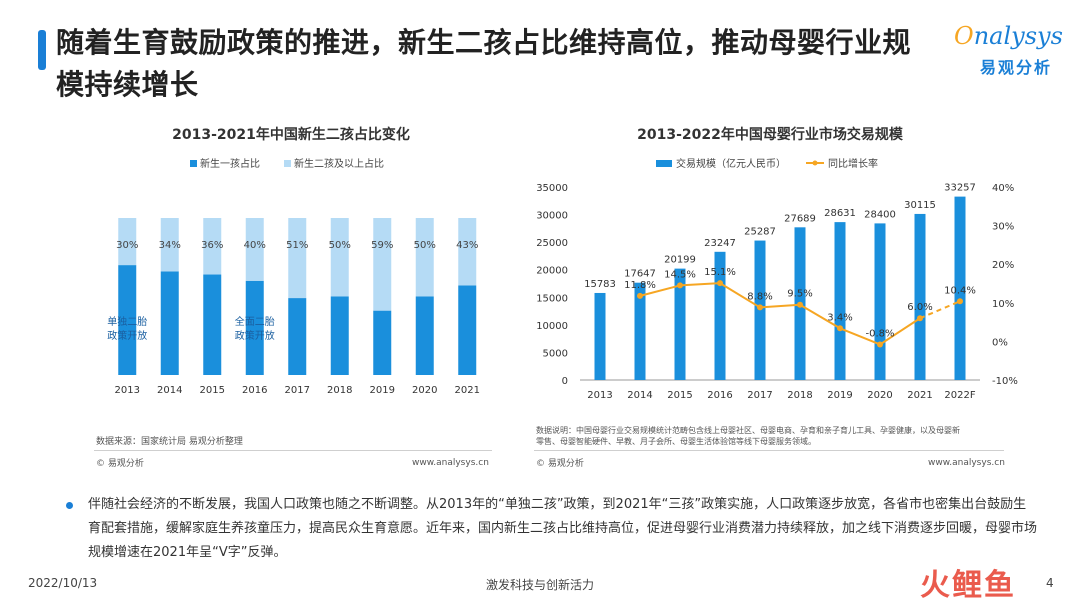 The height and width of the screenshot is (608, 1080). Describe the element at coordinates (339, 257) in the screenshot. I see `bar-second-child-2018` at that location.